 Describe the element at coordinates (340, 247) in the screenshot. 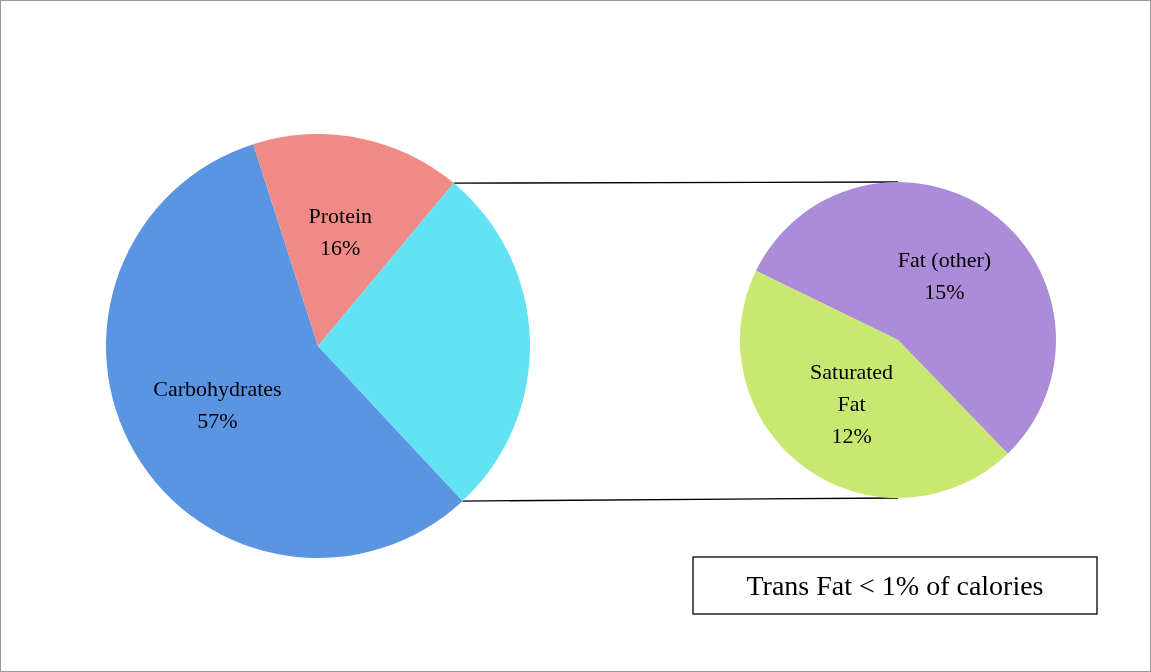

I see `data-label: 16%` at that location.